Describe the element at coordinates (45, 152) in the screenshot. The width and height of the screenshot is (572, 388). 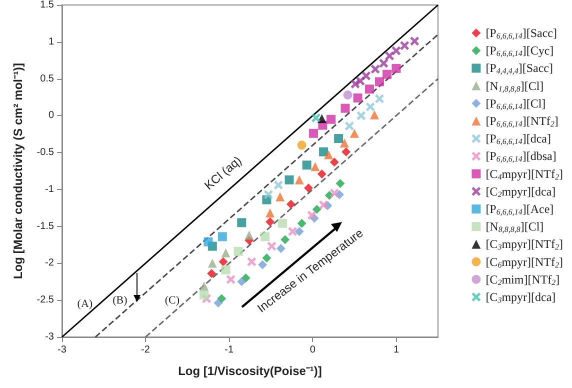
I see `y-tick-label: -0.5` at that location.